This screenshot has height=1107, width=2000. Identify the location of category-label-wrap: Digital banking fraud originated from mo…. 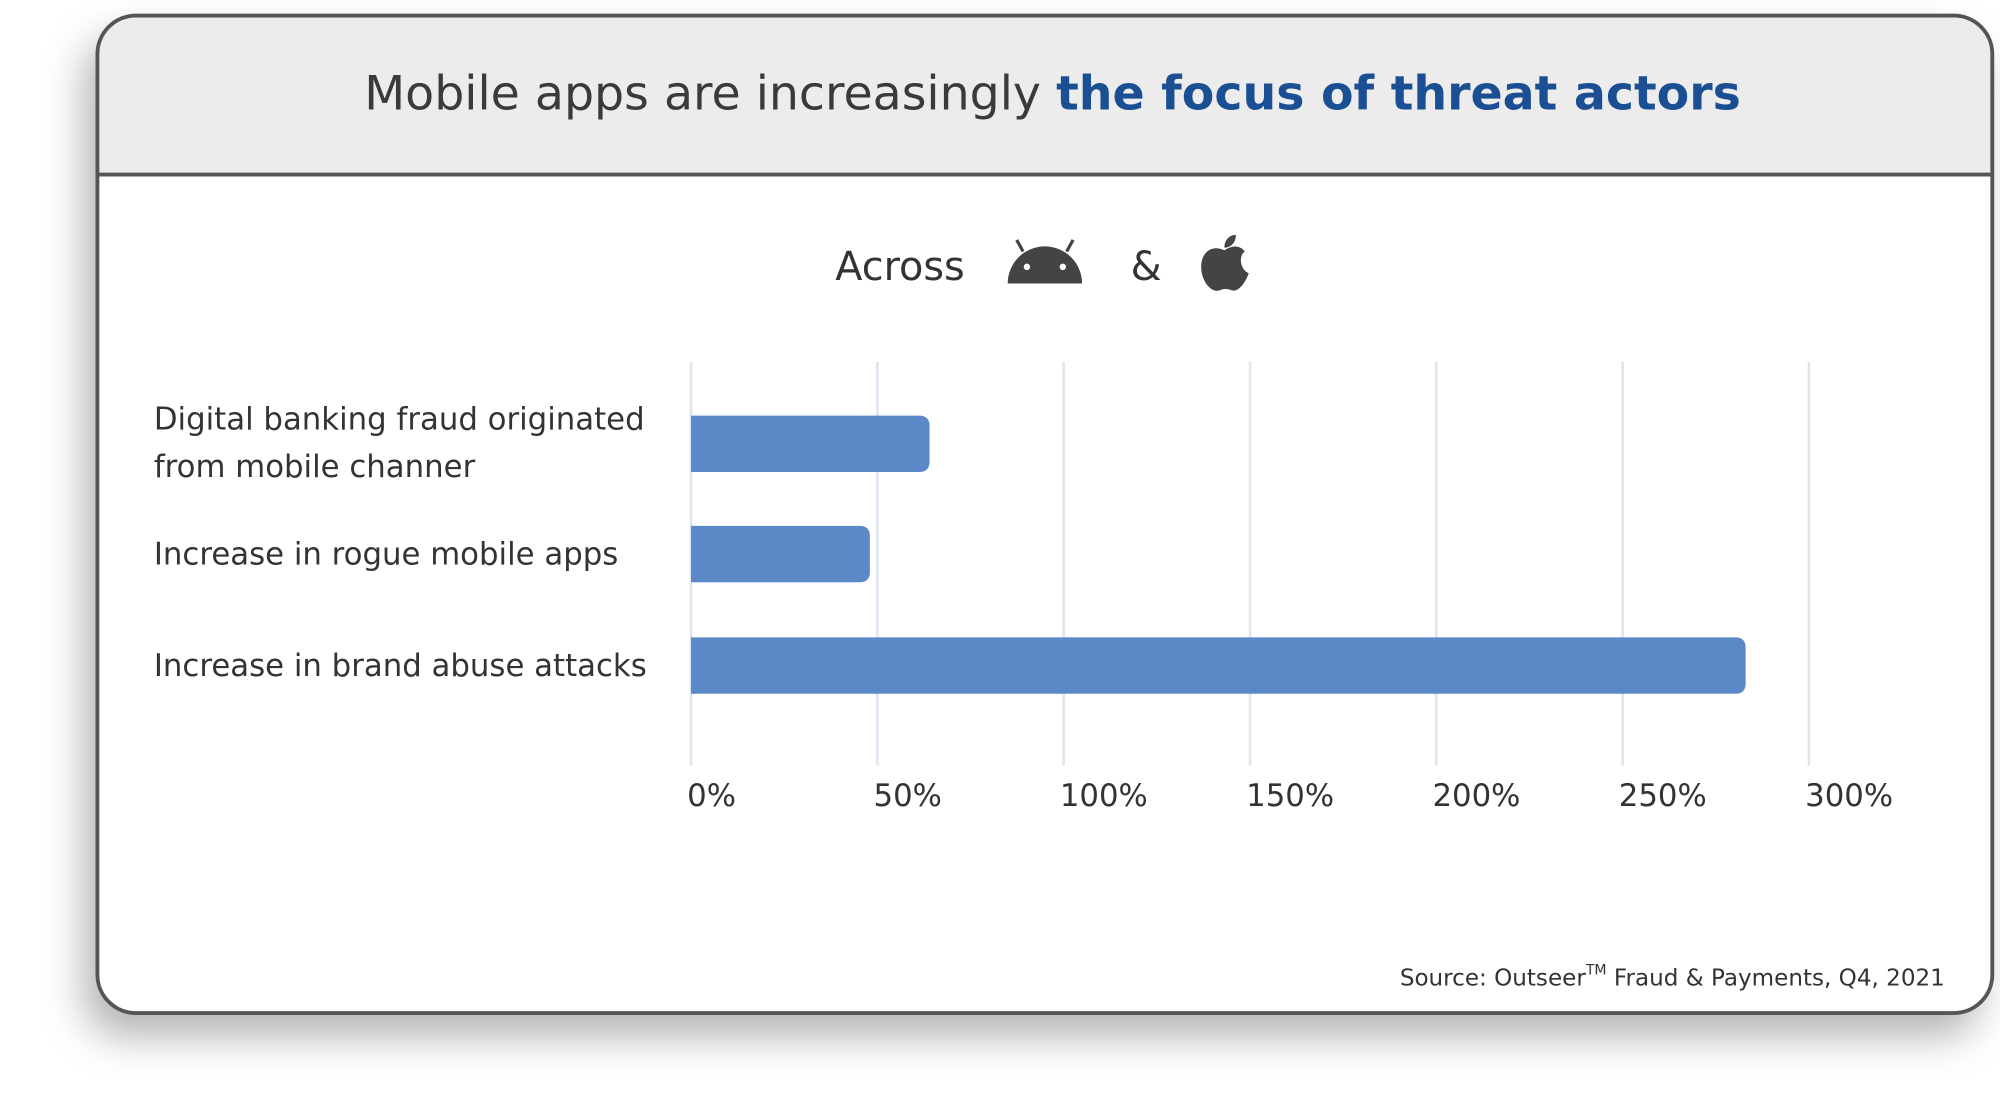
(410, 444).